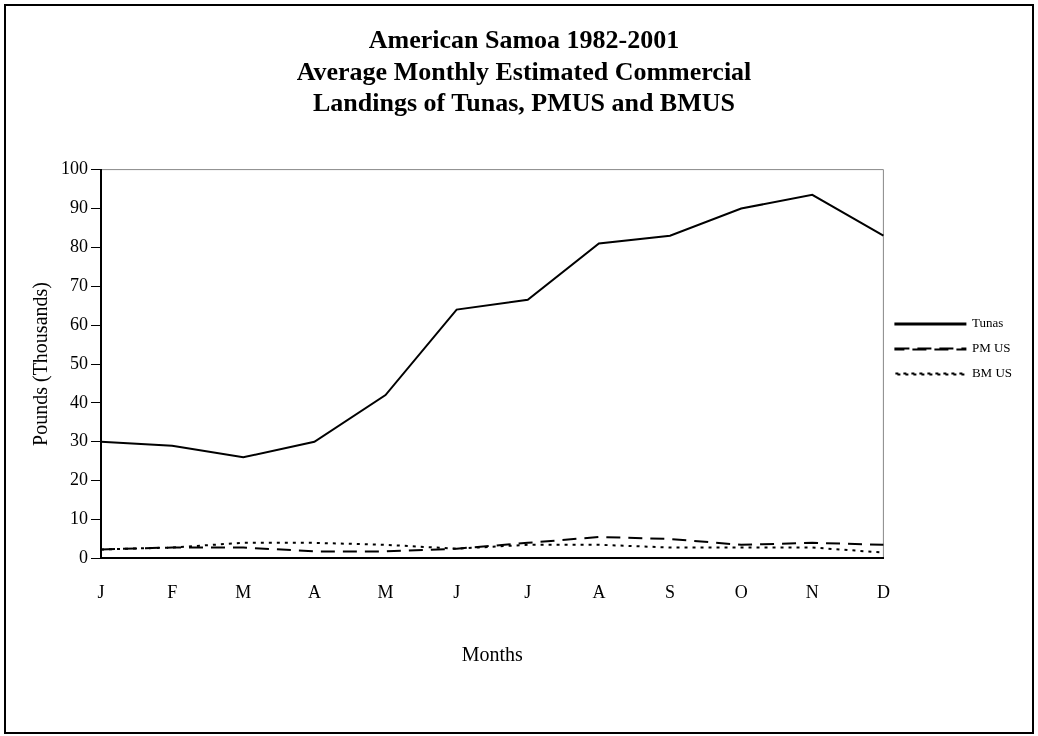  What do you see at coordinates (79, 207) in the screenshot?
I see `y-tick-label: 90` at bounding box center [79, 207].